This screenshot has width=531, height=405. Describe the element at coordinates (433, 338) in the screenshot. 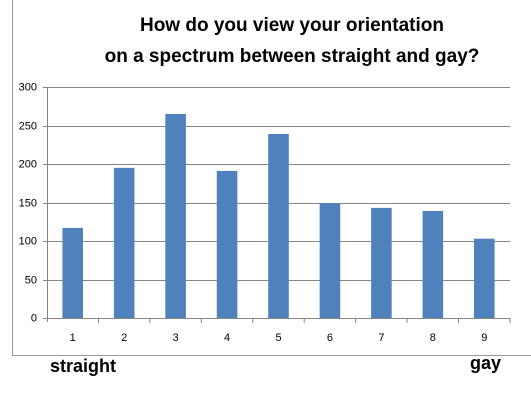

I see `x-tick-label: 8` at that location.